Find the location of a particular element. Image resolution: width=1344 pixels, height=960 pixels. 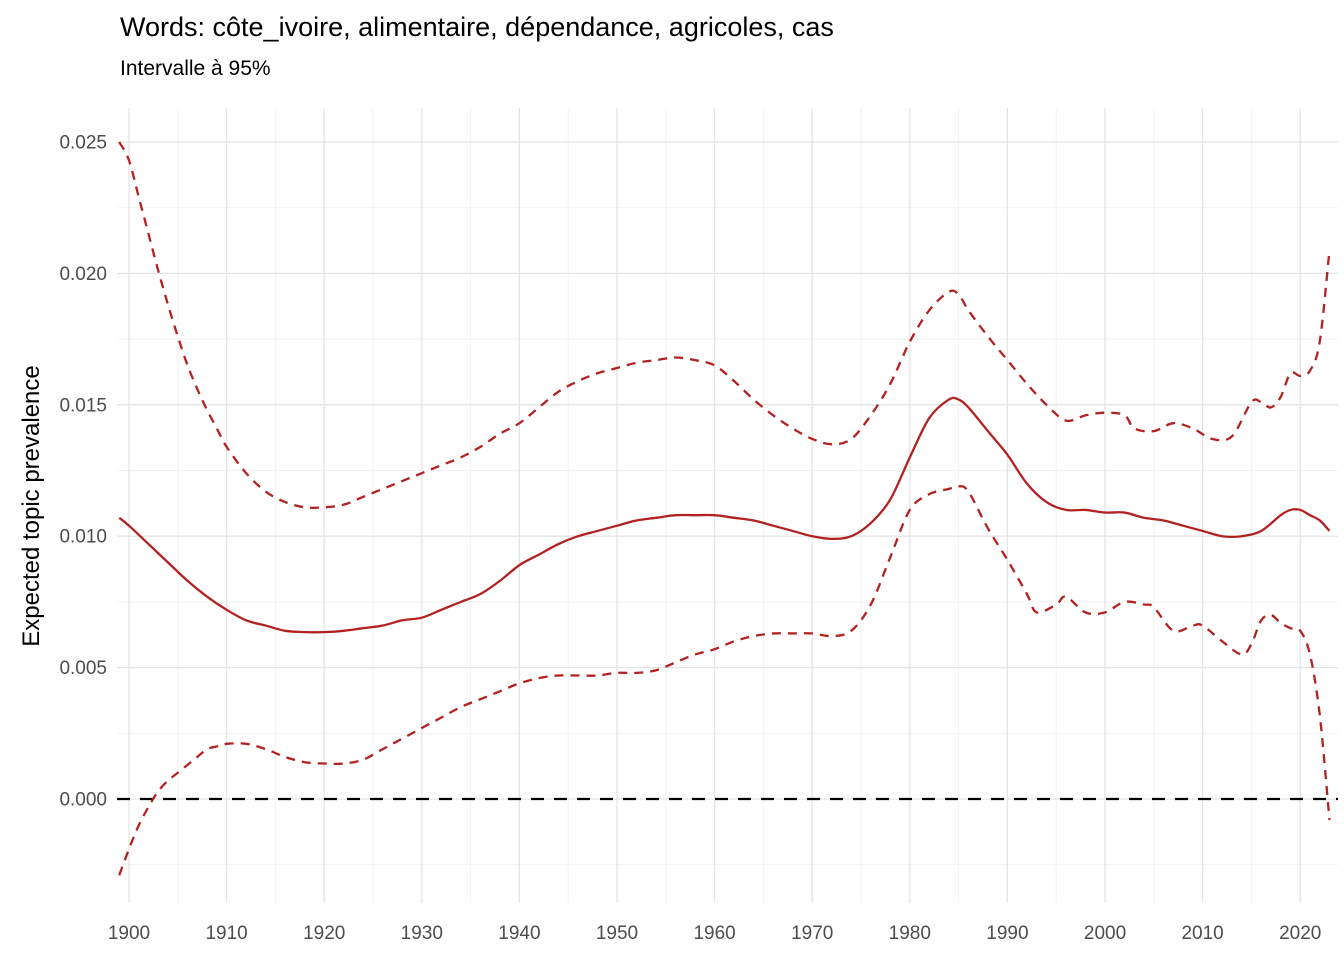

x-tick-label: 1930 is located at coordinates (422, 933).